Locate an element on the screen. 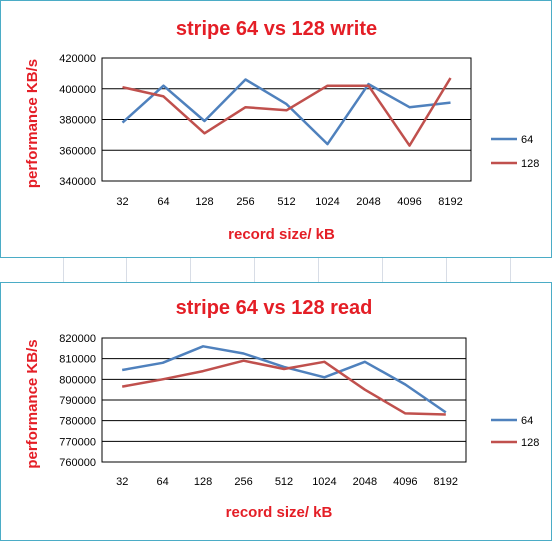 Image resolution: width=554 pixels, height=542 pixels. y-tick-label: 800000 is located at coordinates (77, 380).